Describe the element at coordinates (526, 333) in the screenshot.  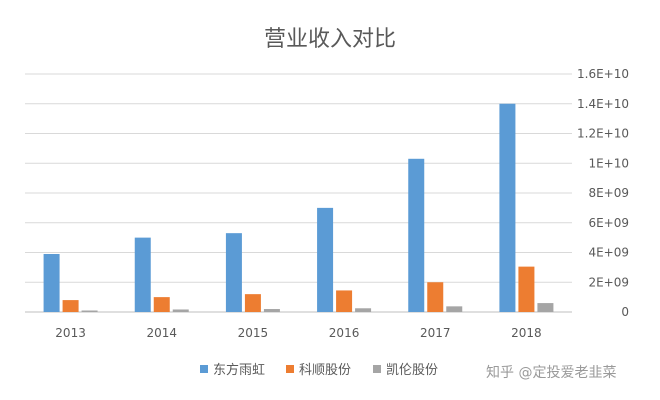
I see `x-tick-label: 2018` at that location.